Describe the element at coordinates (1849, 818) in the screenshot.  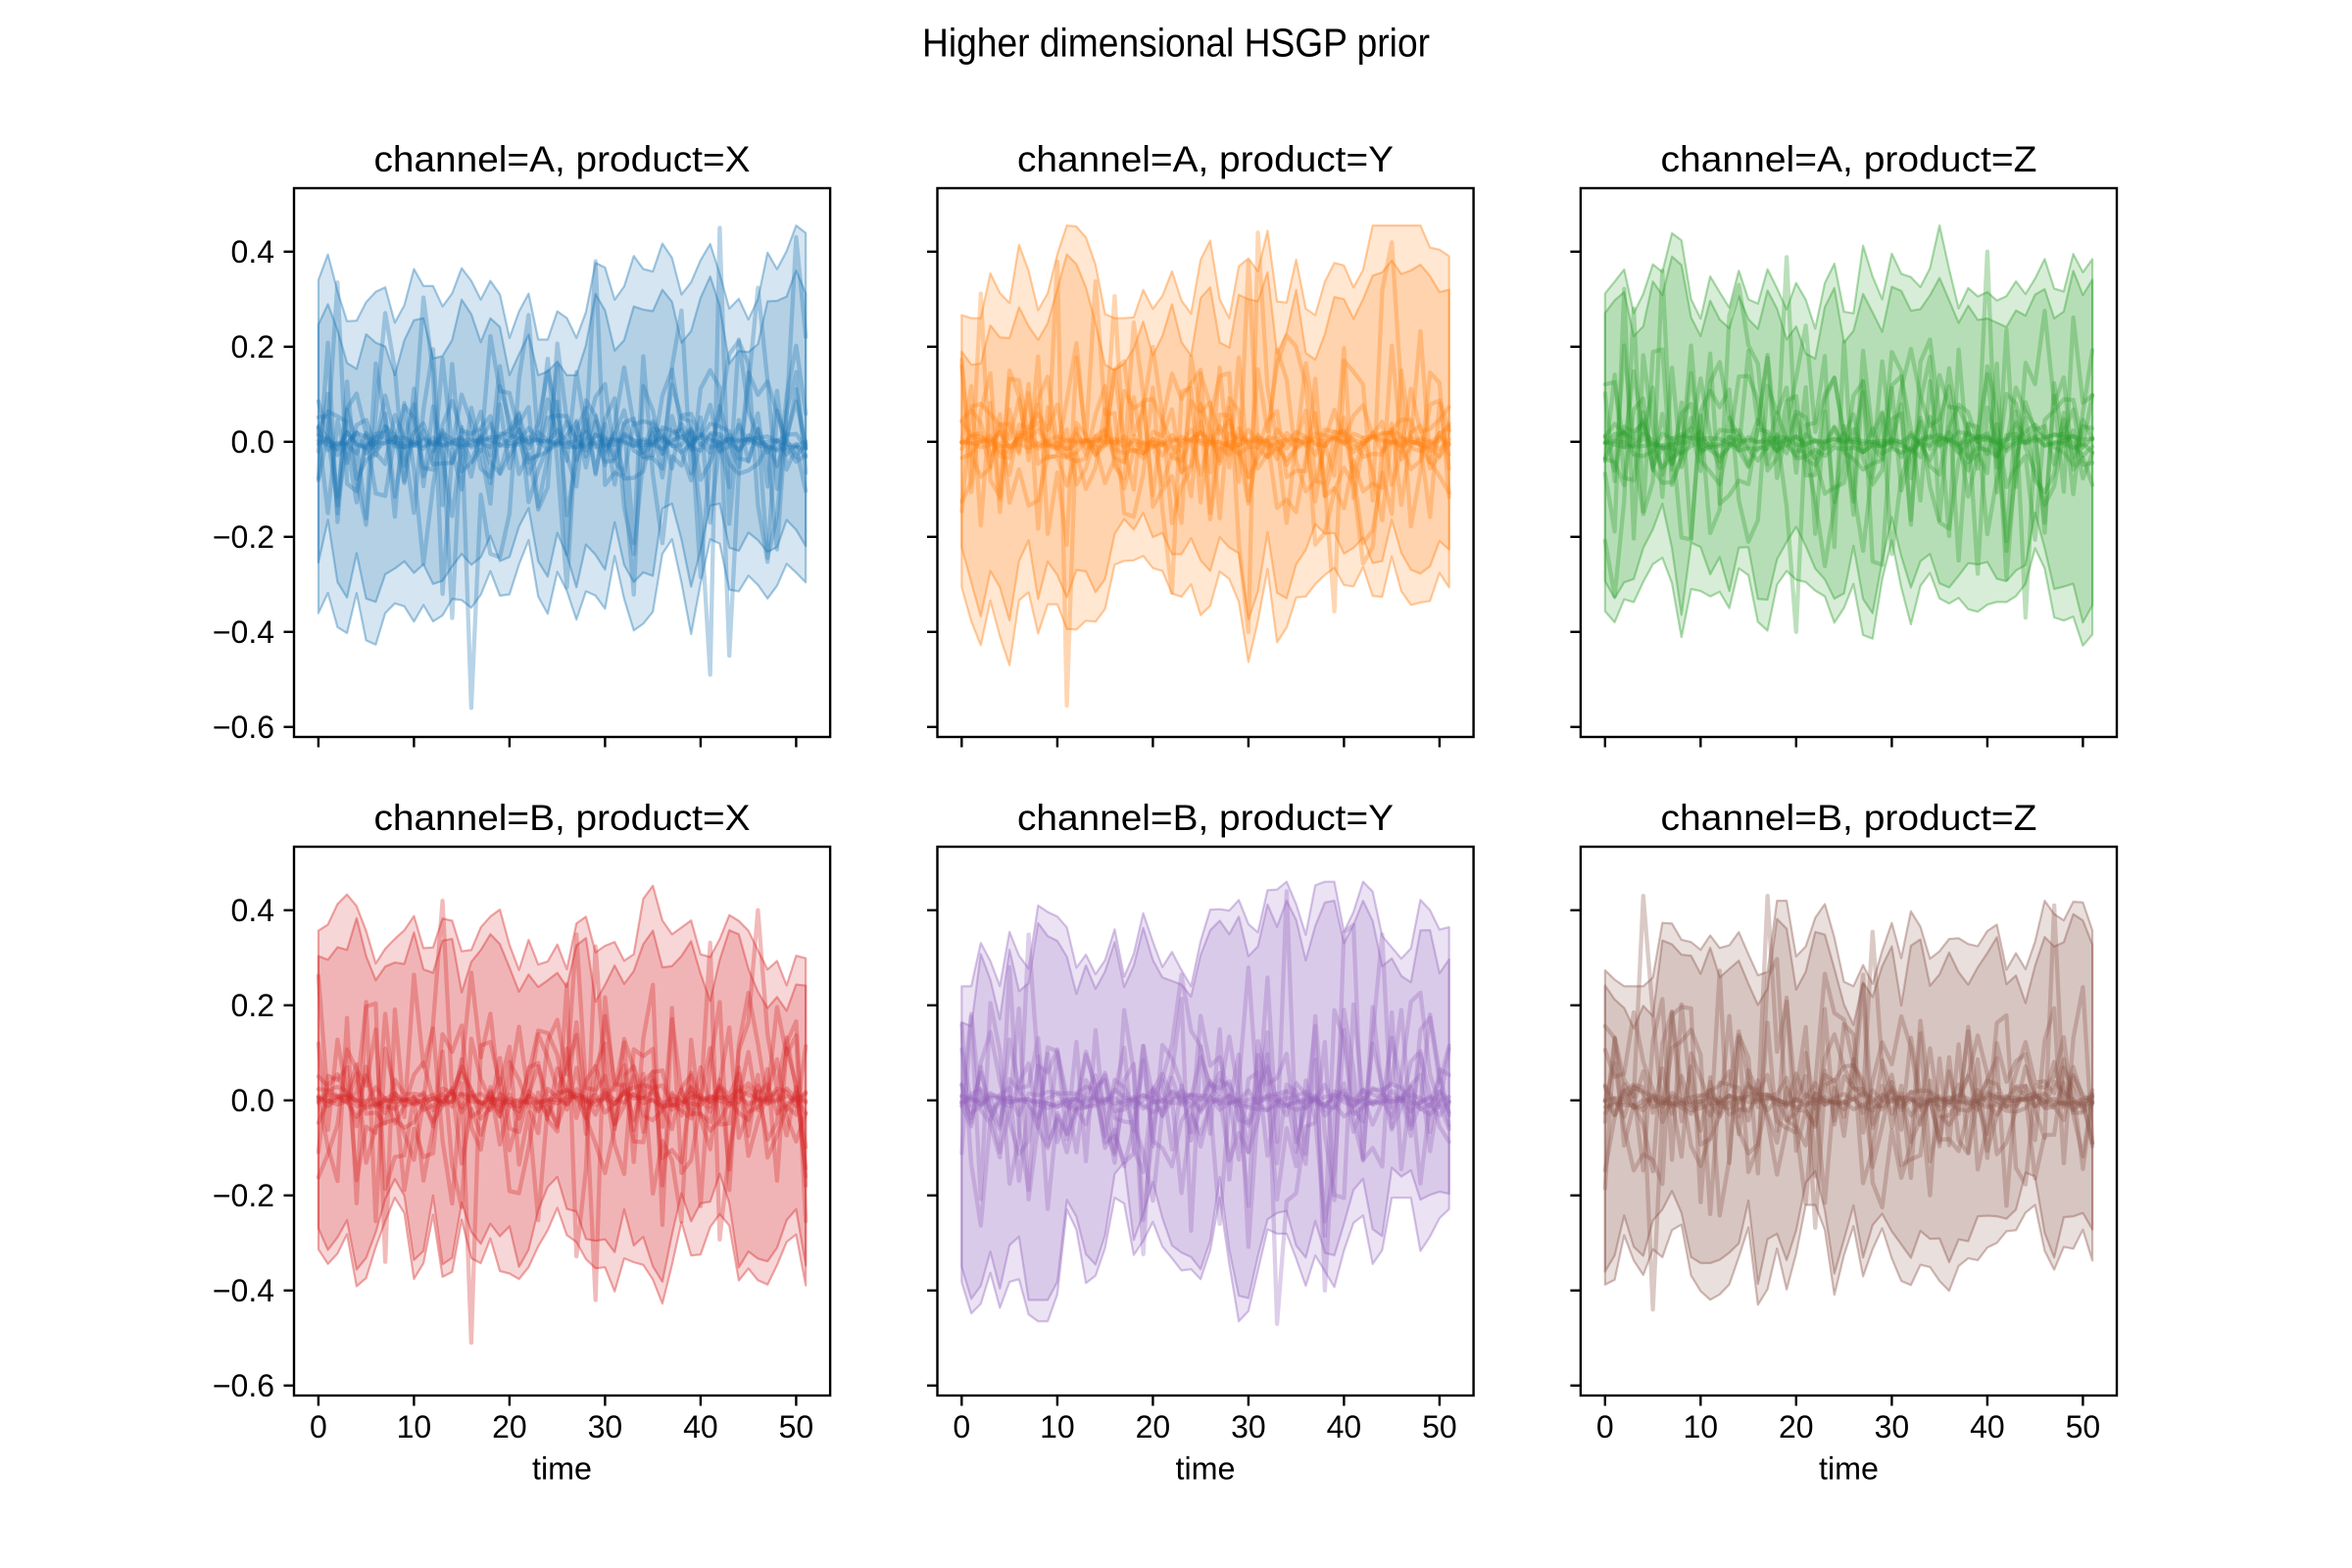
I see `svg-text: channel=B, product=Z` at that location.